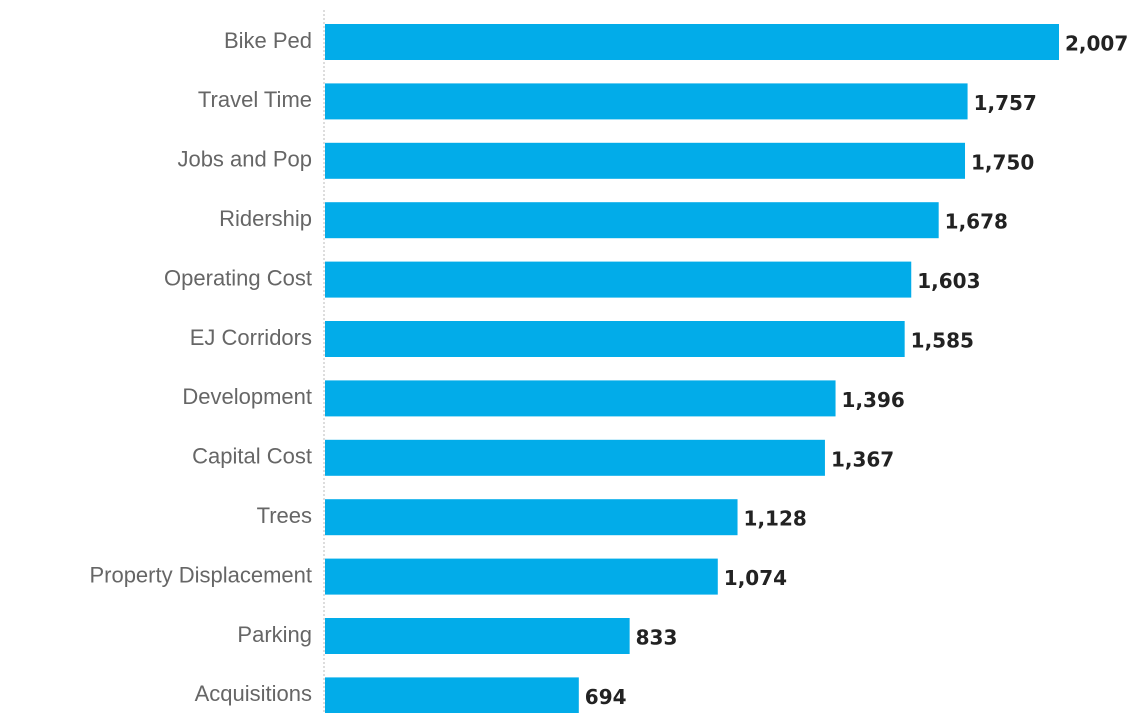  Describe the element at coordinates (268, 40) in the screenshot. I see `category-label: Bike Ped` at that location.